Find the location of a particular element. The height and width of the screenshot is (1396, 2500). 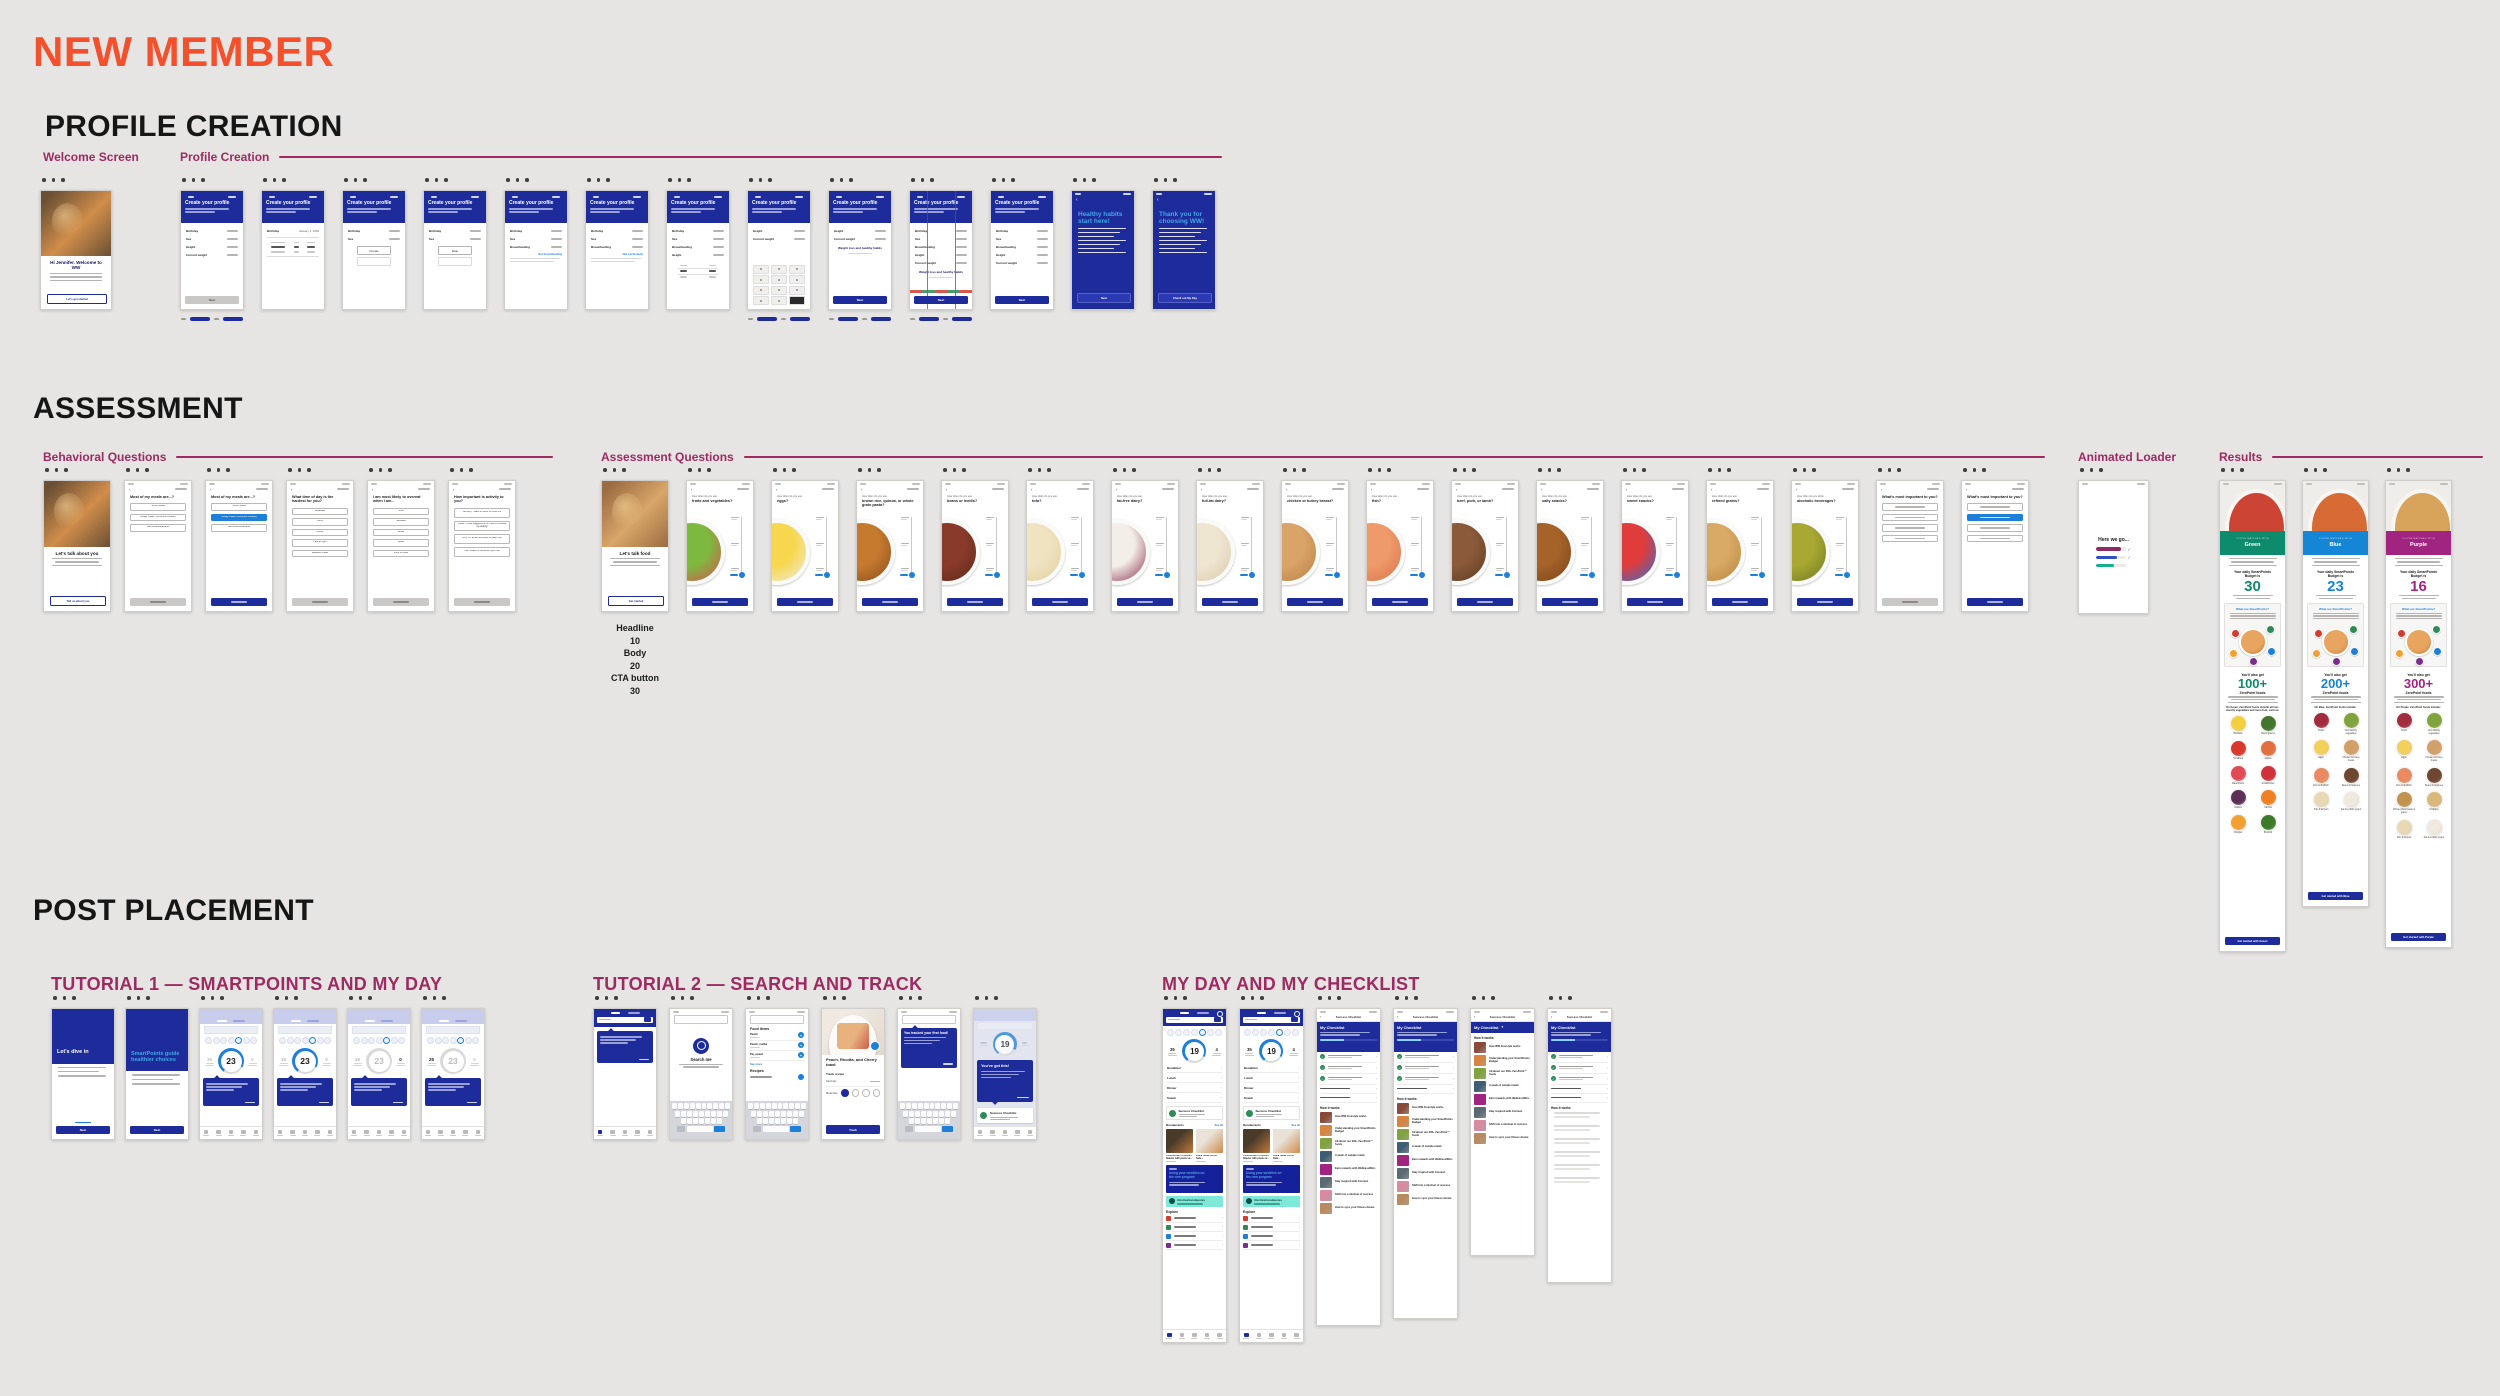

result-row: Peach + is located at coordinates (777, 1036).